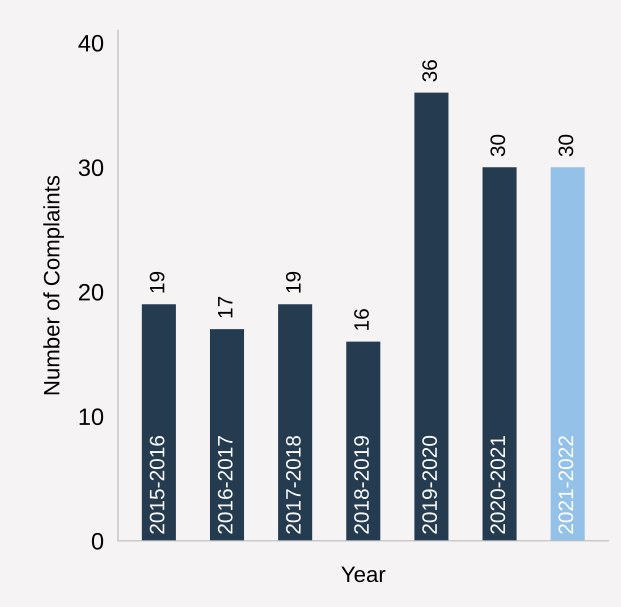  I want to click on x-axis-title: Year, so click(363, 574).